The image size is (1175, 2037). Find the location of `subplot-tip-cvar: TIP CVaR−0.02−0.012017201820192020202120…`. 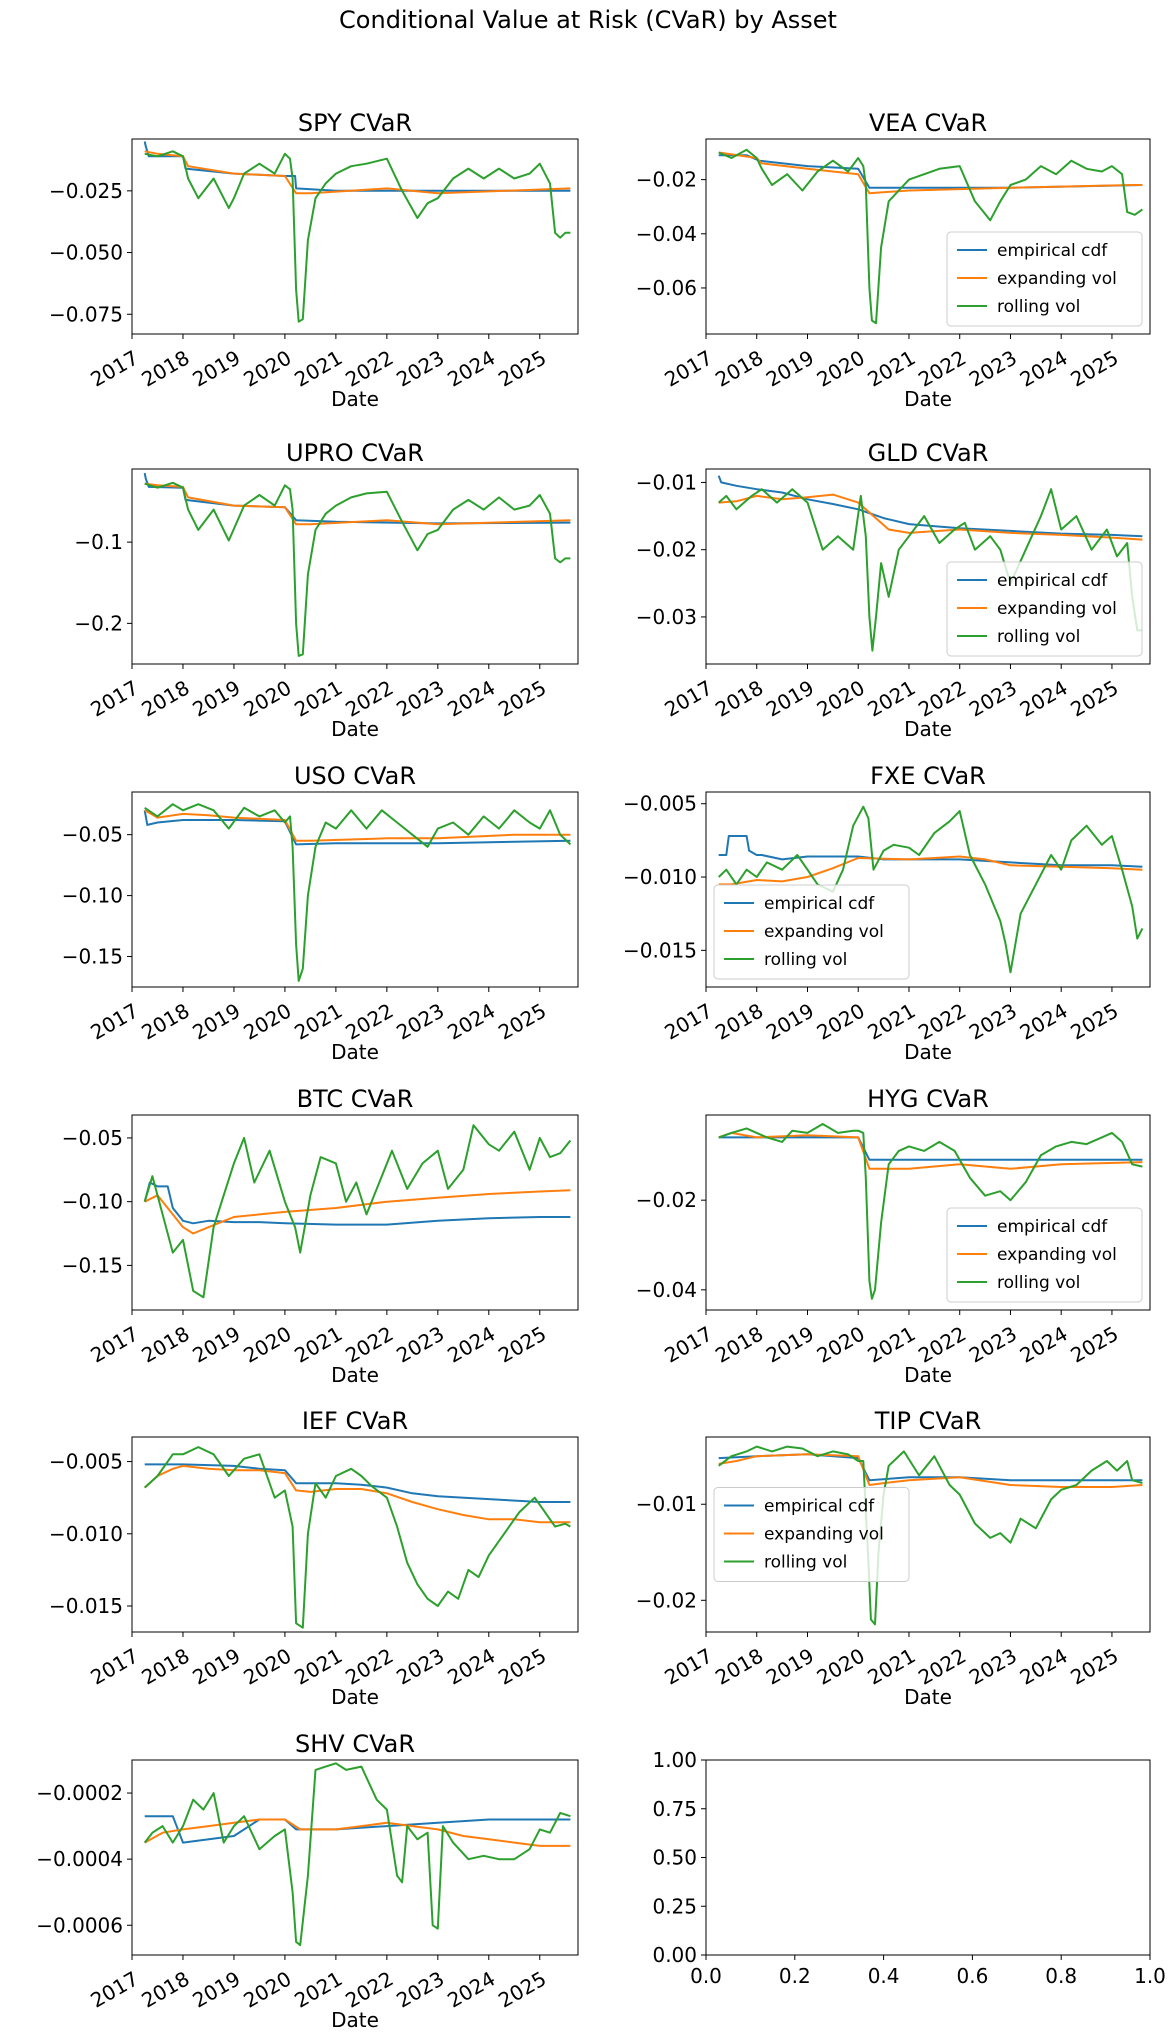

subplot-tip-cvar: TIP CVaR−0.02−0.012017201820192020202120… is located at coordinates (893, 1558).